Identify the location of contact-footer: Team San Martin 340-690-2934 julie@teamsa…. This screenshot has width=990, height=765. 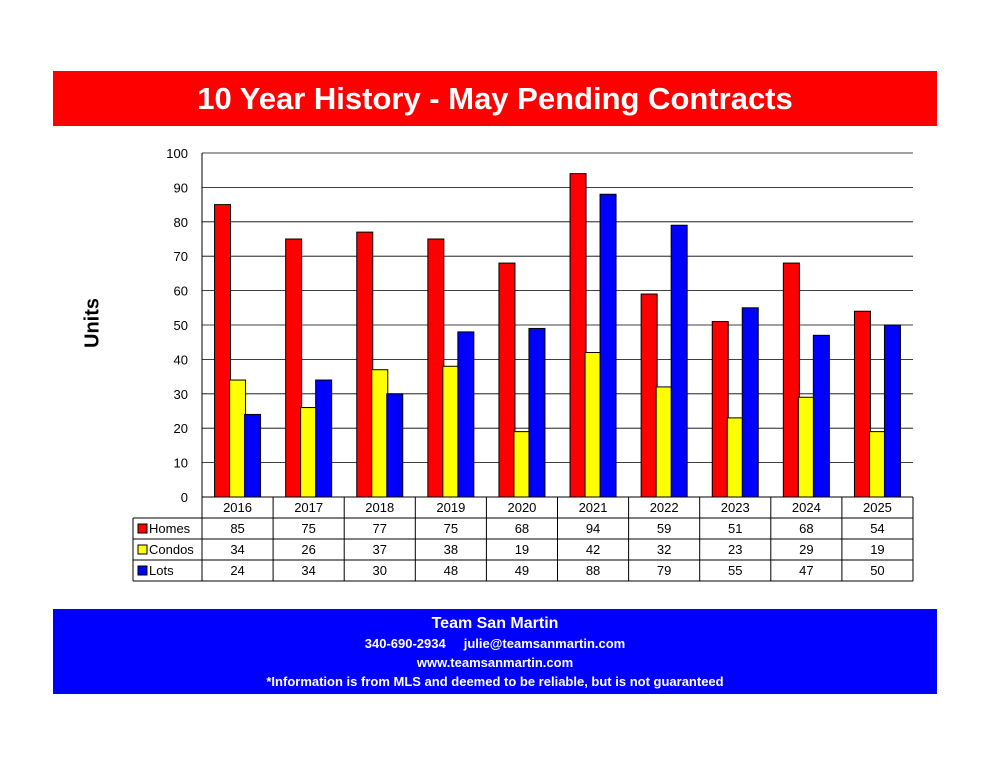
(495, 651).